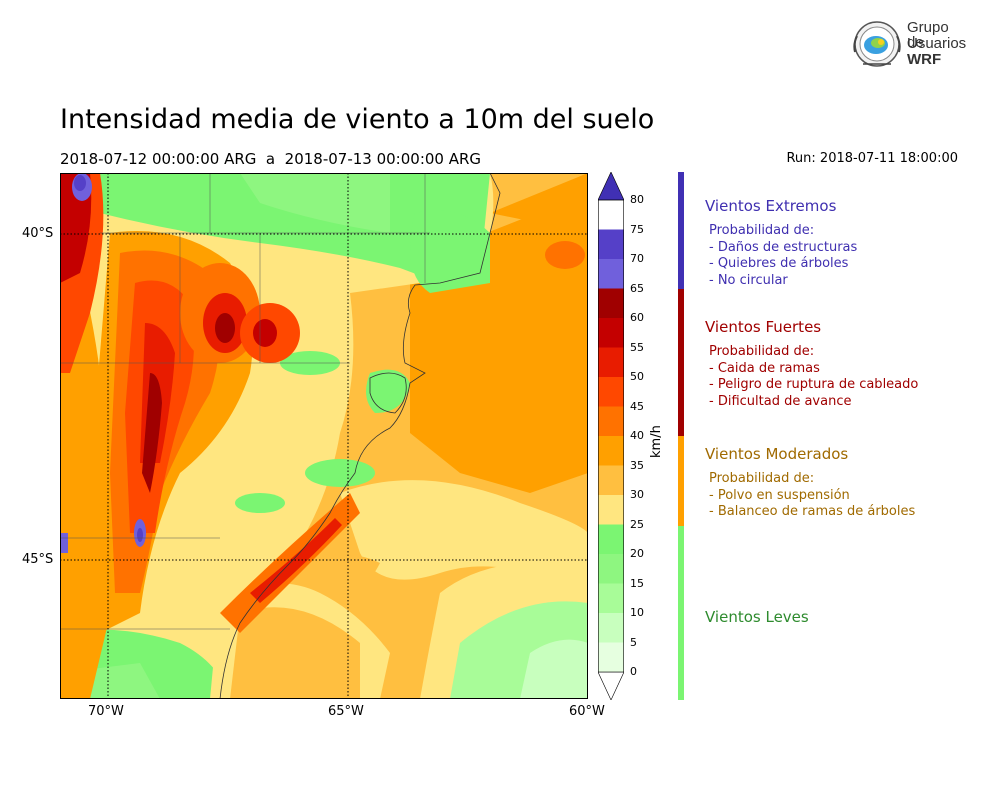 The width and height of the screenshot is (1000, 800). I want to click on logo: Grupo de Usuarios WRF, so click(909, 44).